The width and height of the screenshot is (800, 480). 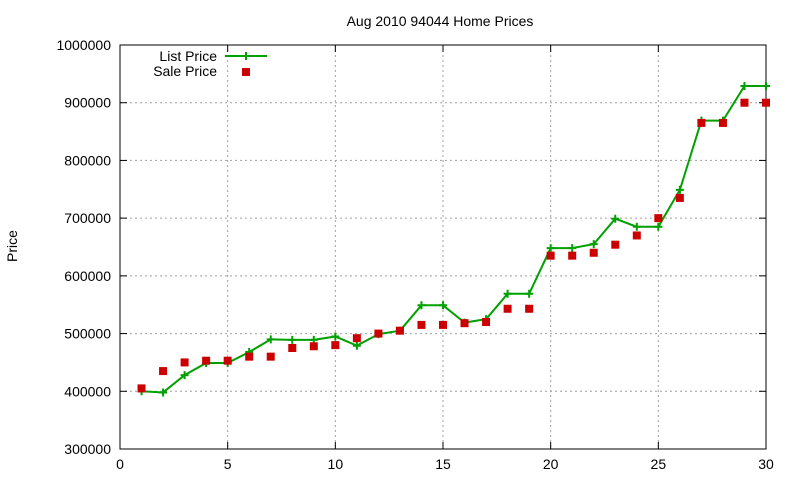 What do you see at coordinates (87, 276) in the screenshot?
I see `y-tick-label: 600000` at bounding box center [87, 276].